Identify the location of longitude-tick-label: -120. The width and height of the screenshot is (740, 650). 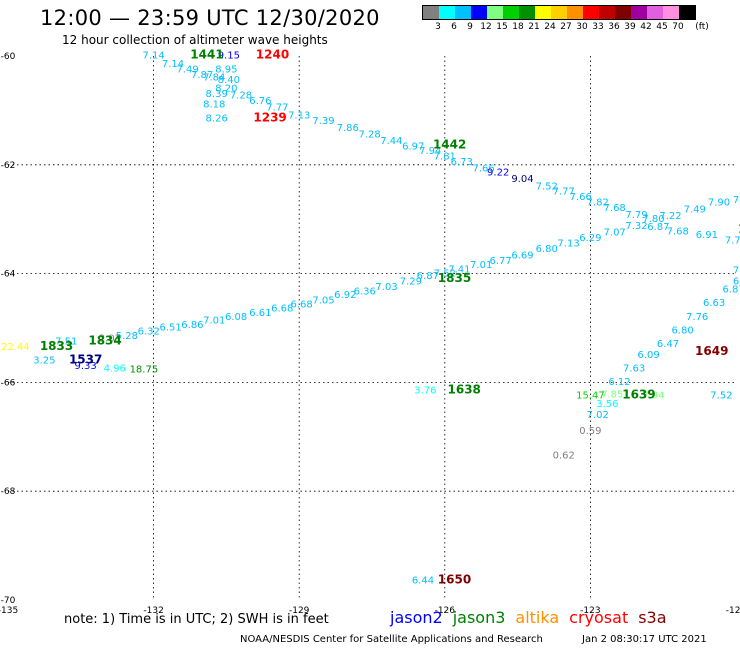
(733, 611).